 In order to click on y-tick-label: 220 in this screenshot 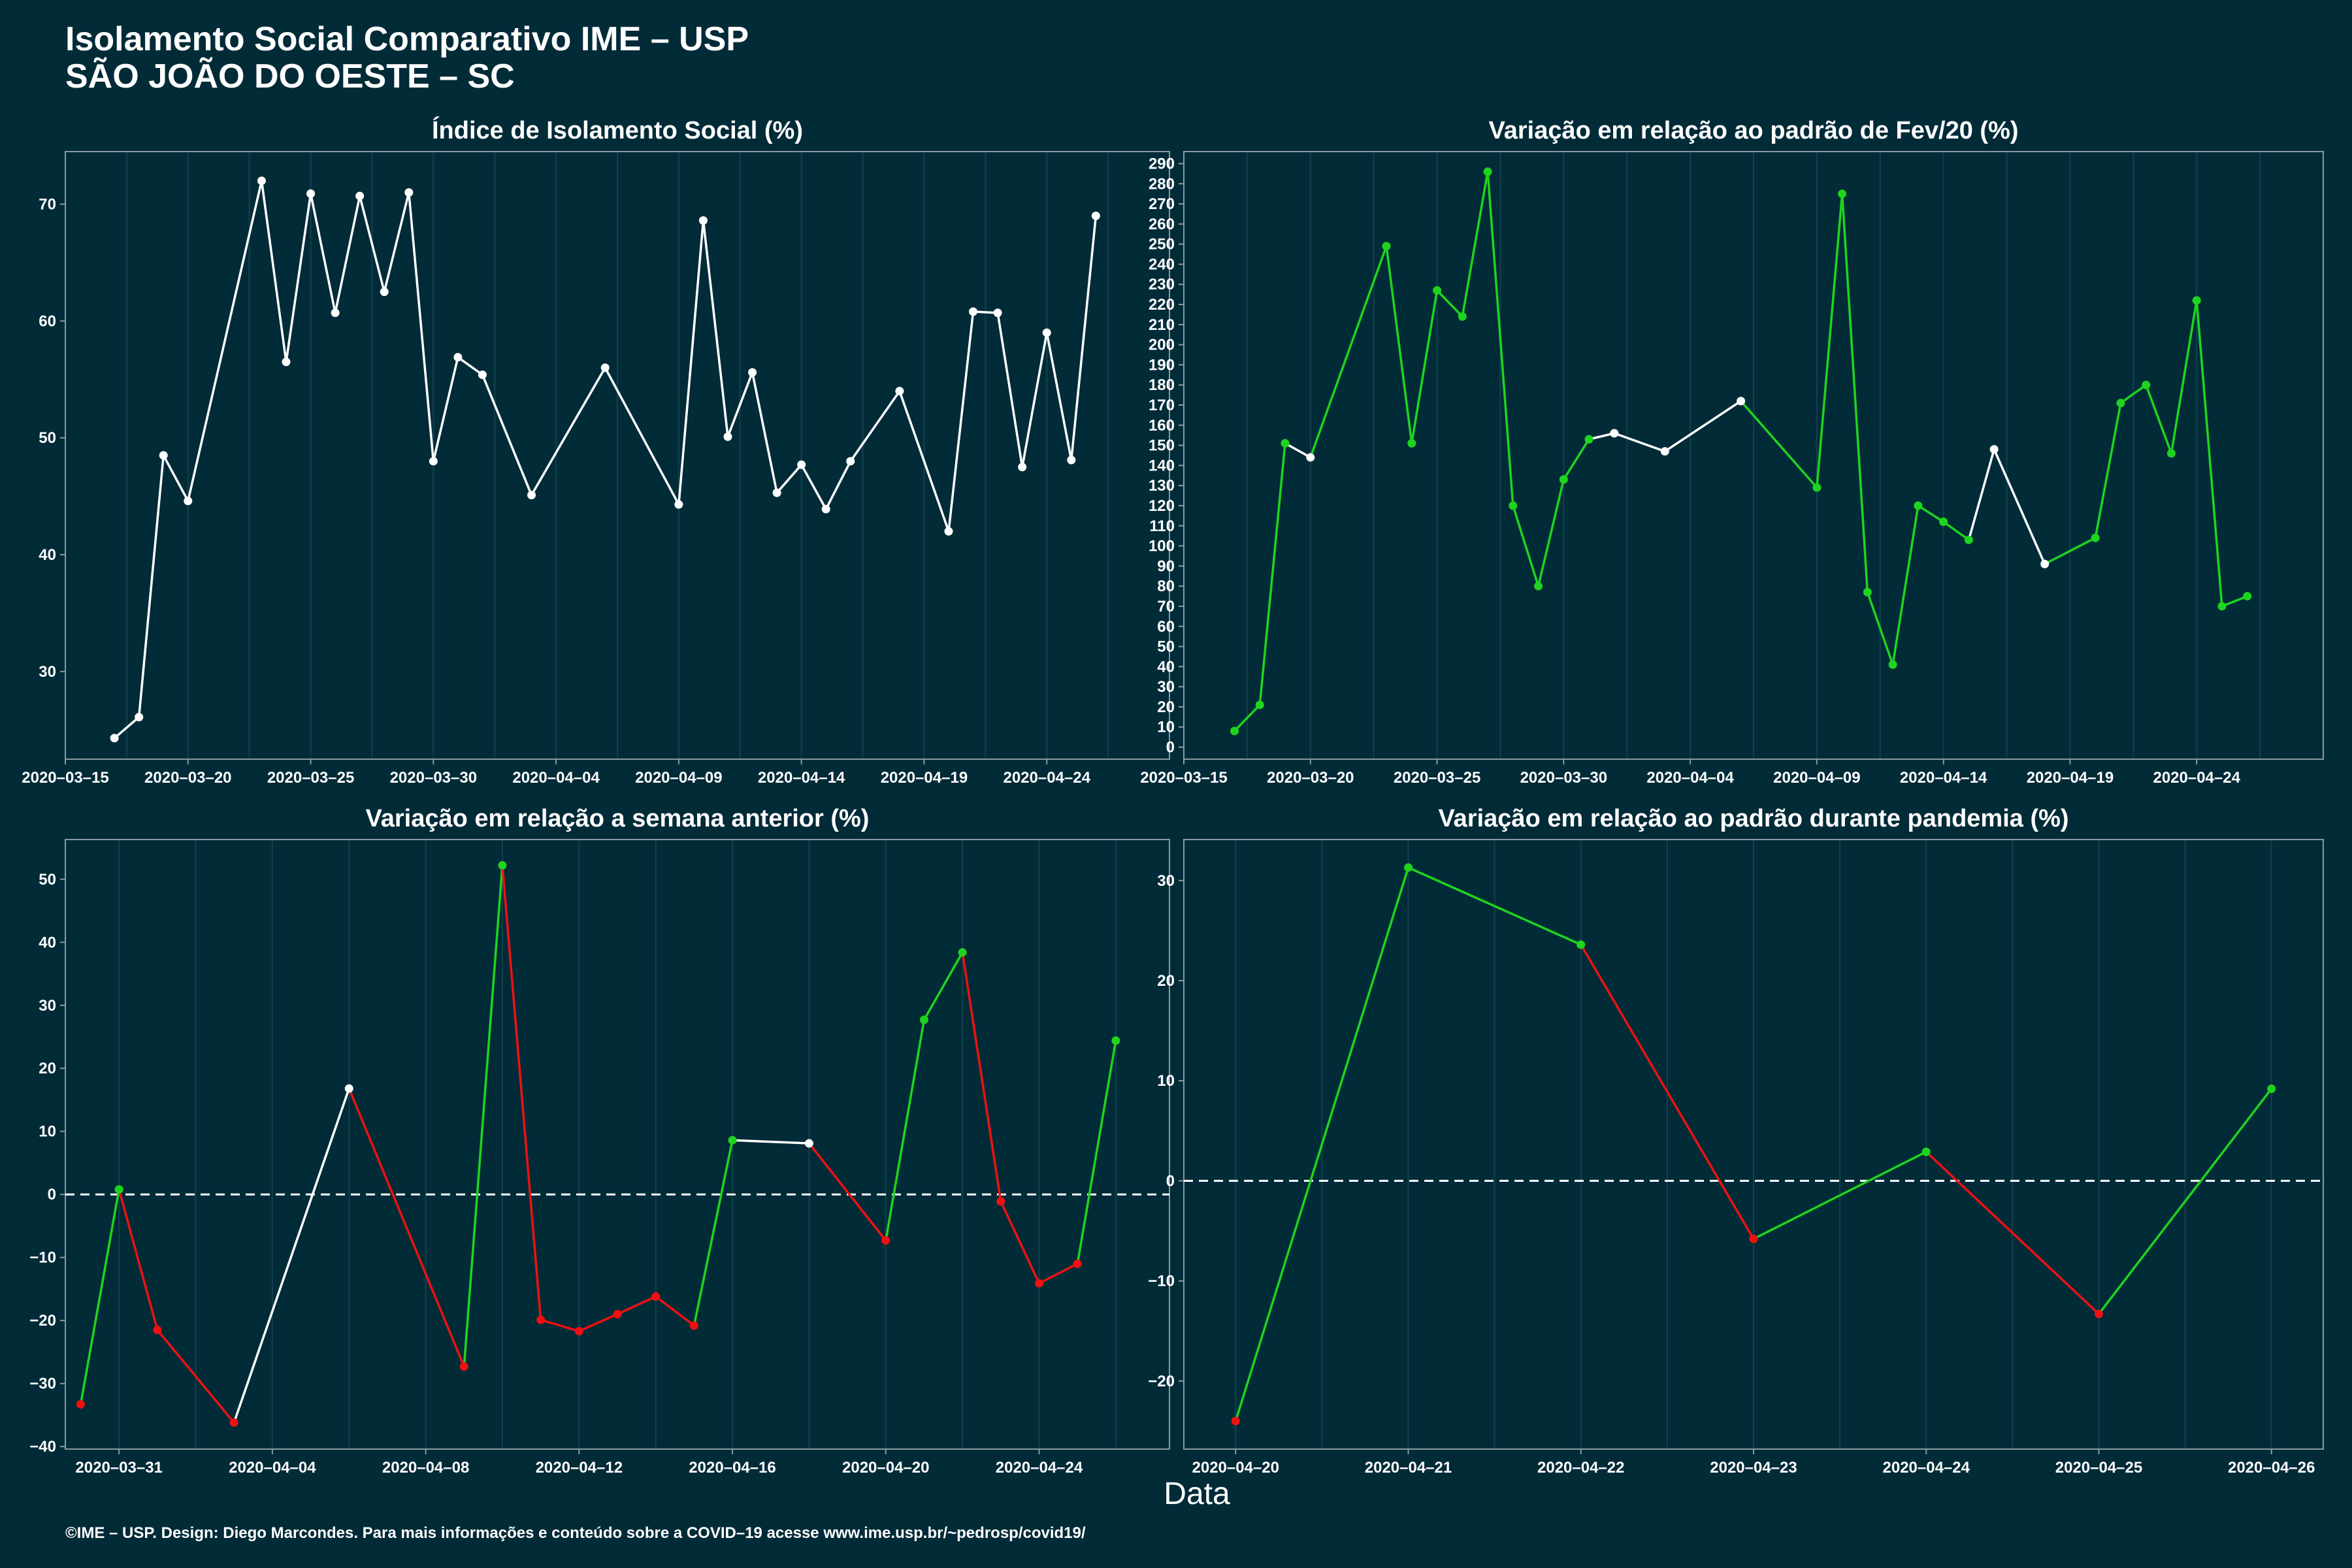, I will do `click(1162, 305)`.